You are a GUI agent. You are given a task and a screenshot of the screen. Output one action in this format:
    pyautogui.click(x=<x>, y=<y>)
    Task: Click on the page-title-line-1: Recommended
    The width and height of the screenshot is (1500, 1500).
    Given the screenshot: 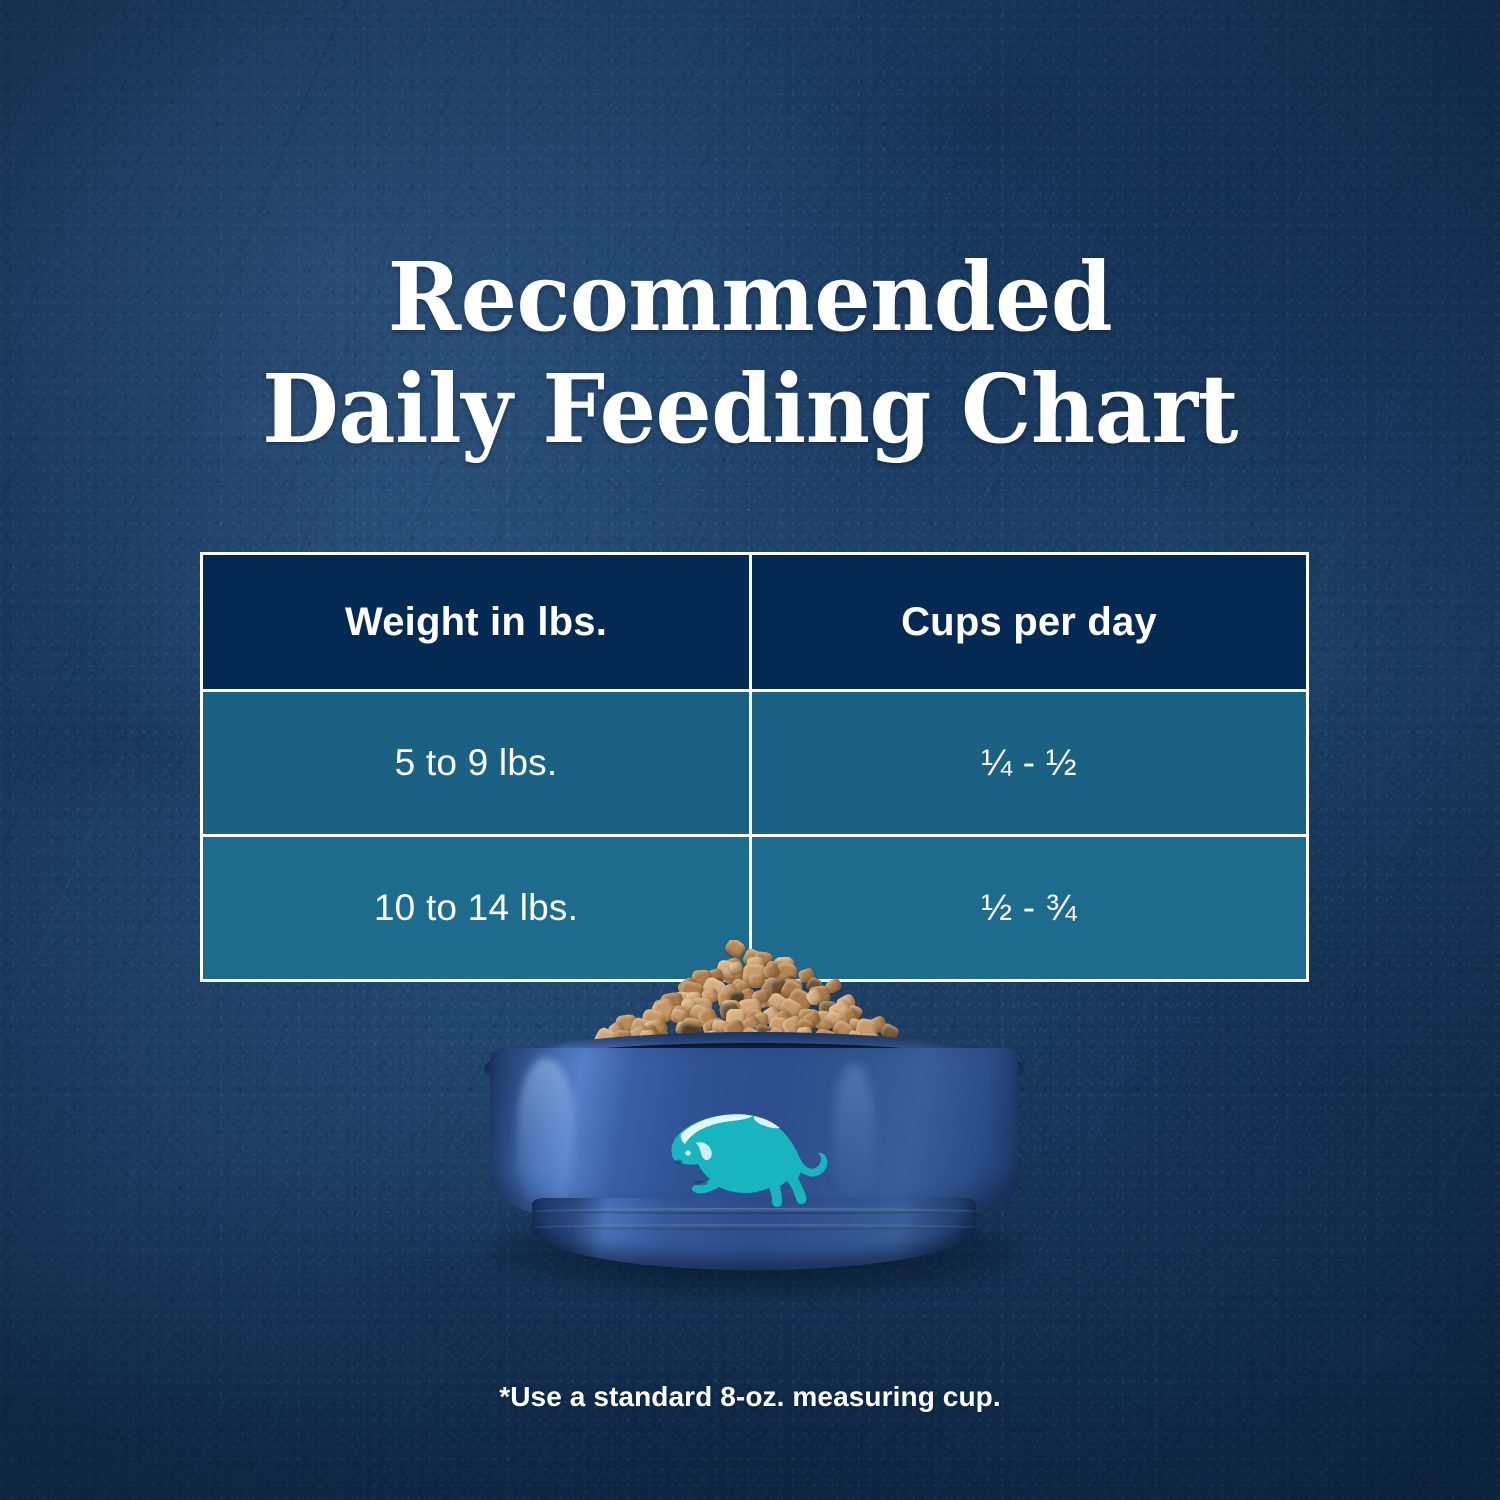 What is the action you would take?
    pyautogui.click(x=750, y=297)
    